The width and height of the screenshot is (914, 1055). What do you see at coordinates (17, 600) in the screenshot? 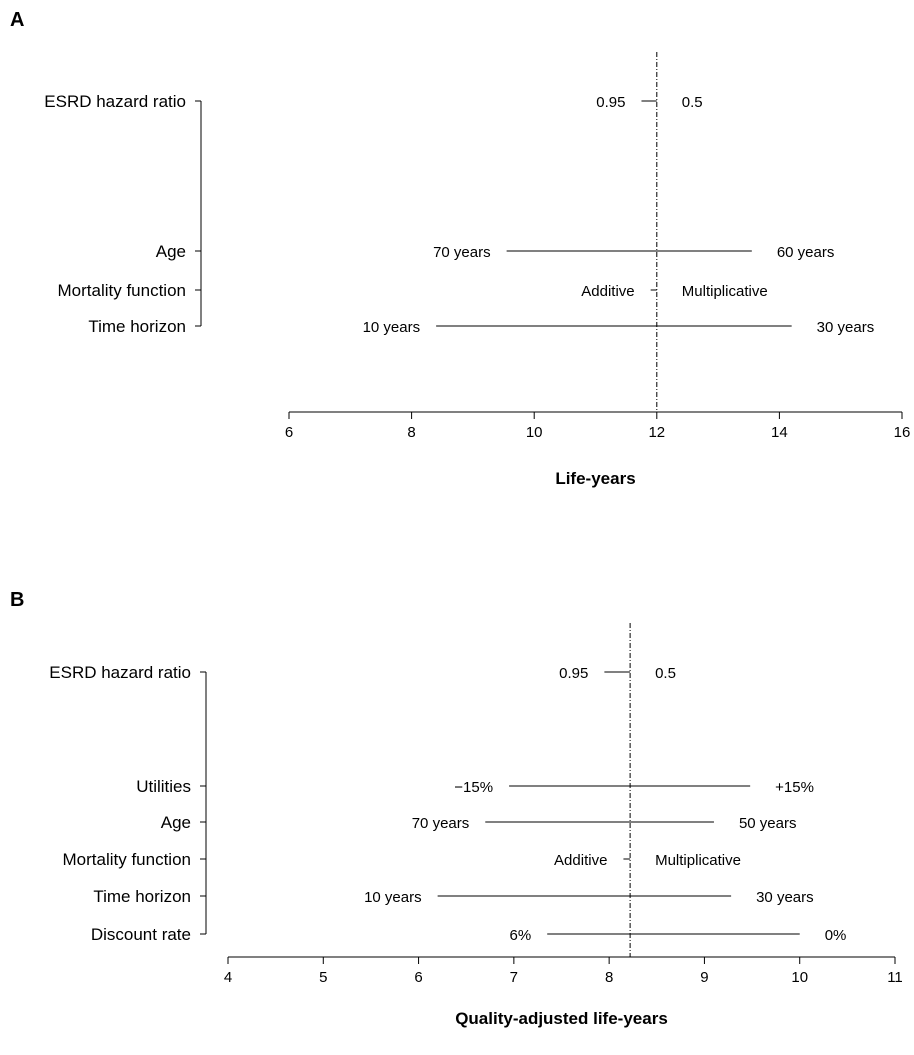
I see `panel-letter: B` at bounding box center [17, 600].